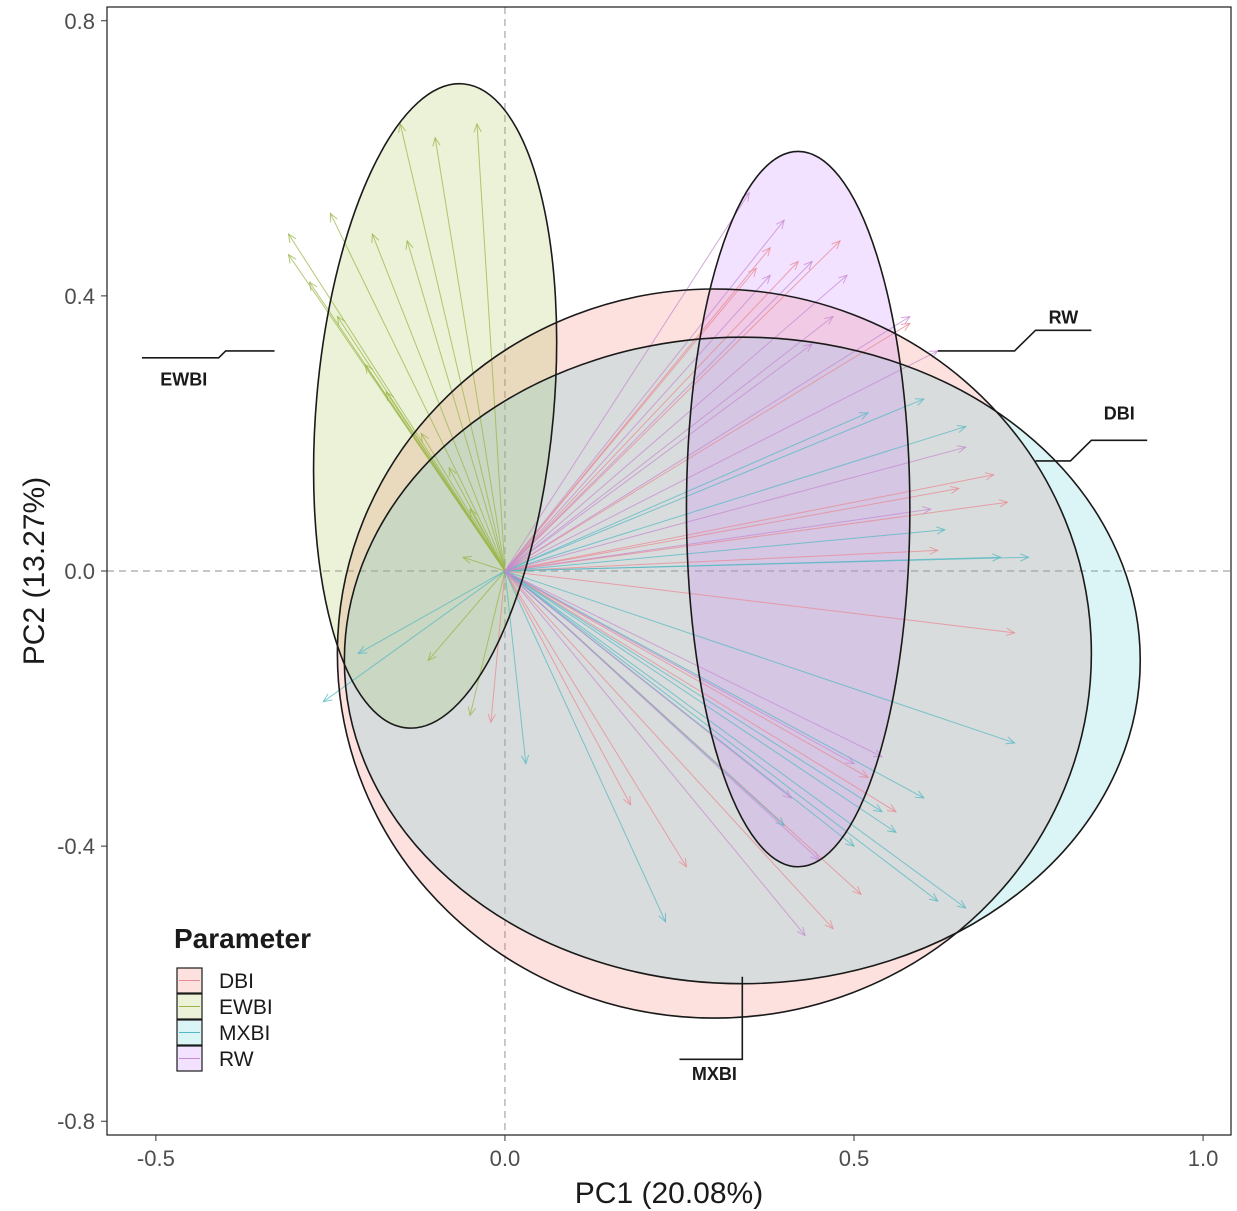 This screenshot has height=1211, width=1237. Describe the element at coordinates (242, 997) in the screenshot. I see `legend: Parameter DBI EWBI MXBI RW` at that location.